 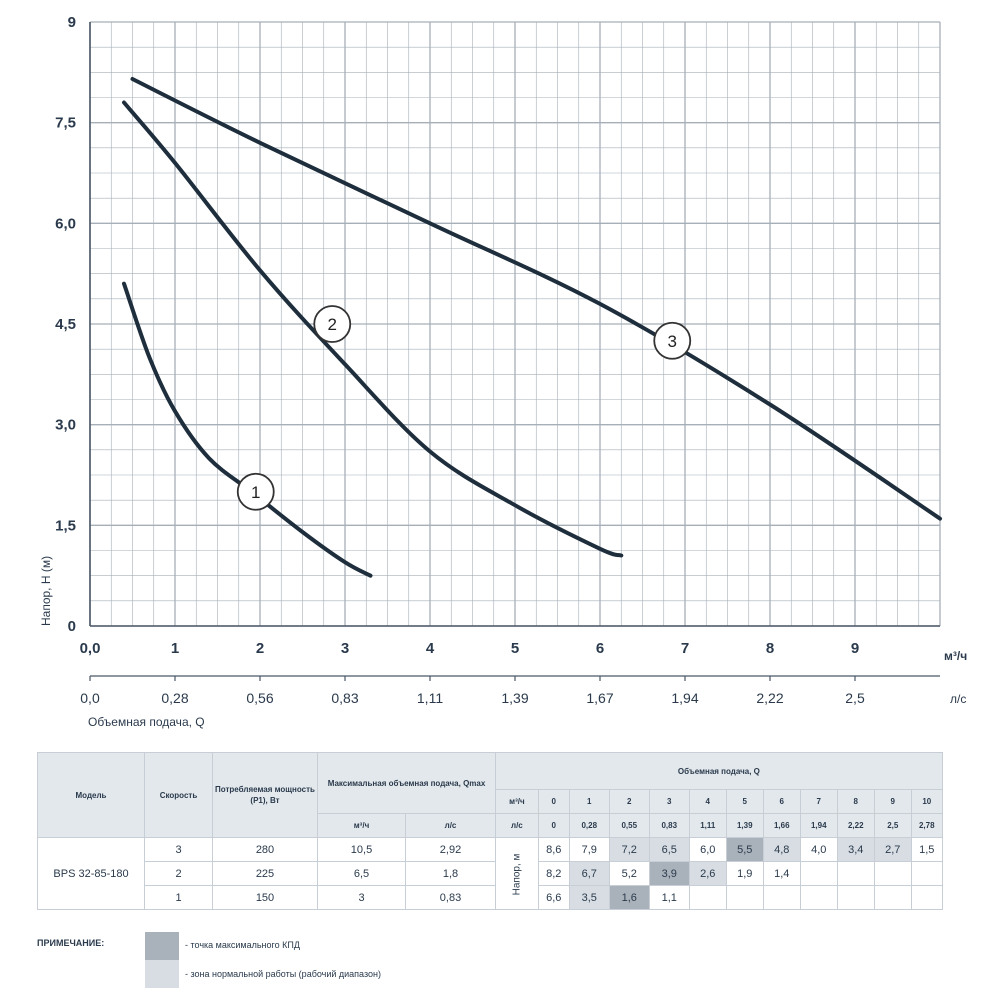 I want to click on qmax-m3h-value: 3, so click(x=361, y=897).